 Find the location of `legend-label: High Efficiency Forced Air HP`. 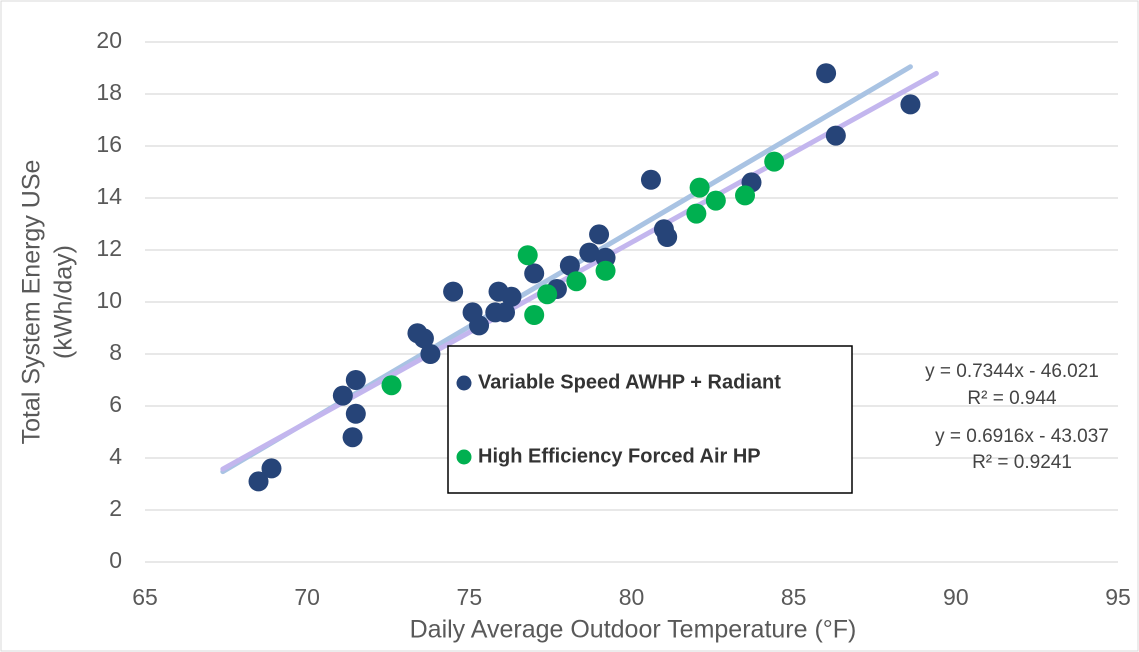

legend-label: High Efficiency Forced Air HP is located at coordinates (619, 456).